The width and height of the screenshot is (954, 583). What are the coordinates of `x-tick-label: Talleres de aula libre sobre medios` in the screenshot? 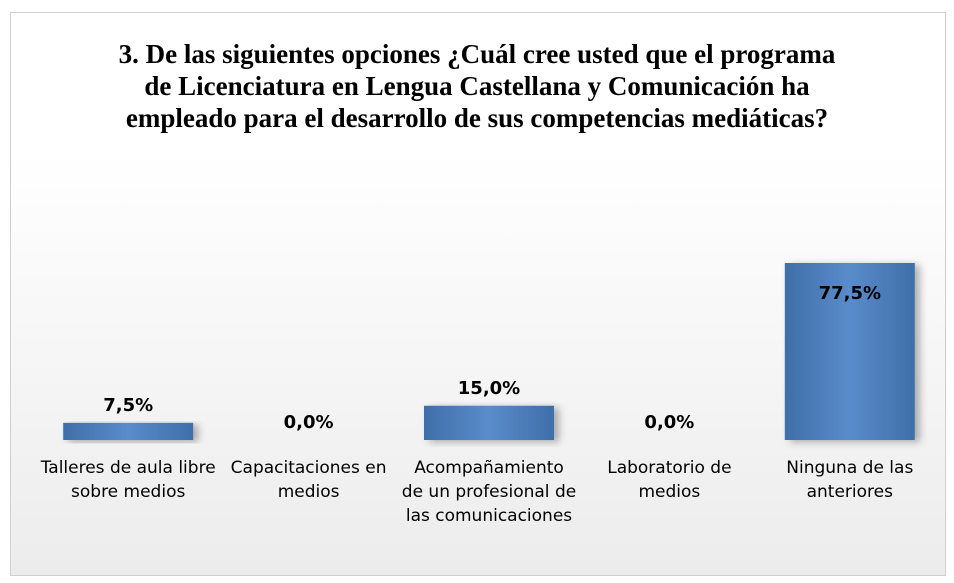 It's located at (128, 480).